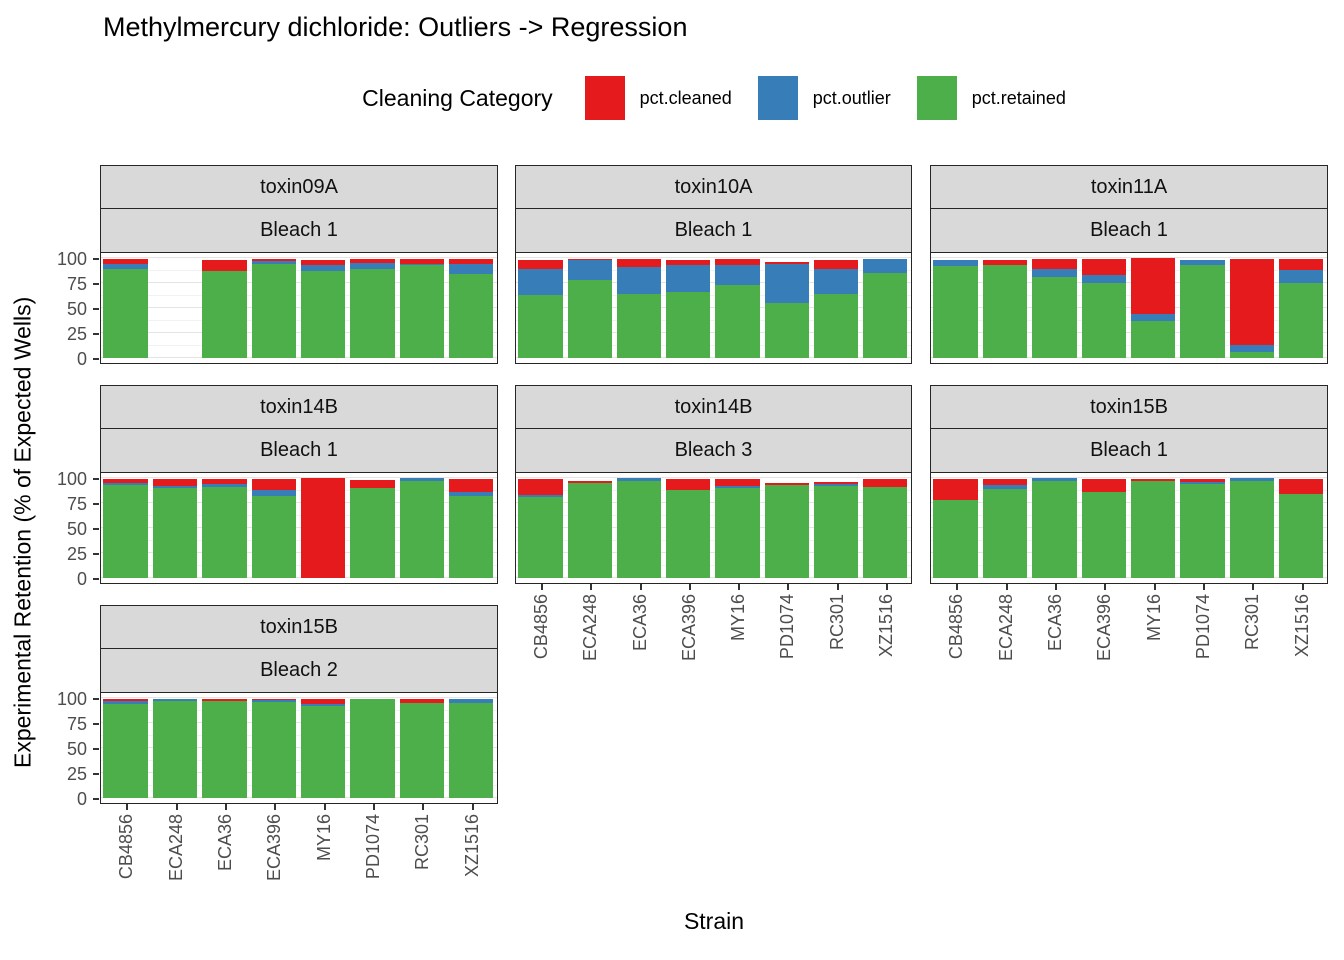 Image resolution: width=1344 pixels, height=960 pixels. What do you see at coordinates (1203, 626) in the screenshot?
I see `x-axis-tick-label-pd1074: PD1074` at bounding box center [1203, 626].